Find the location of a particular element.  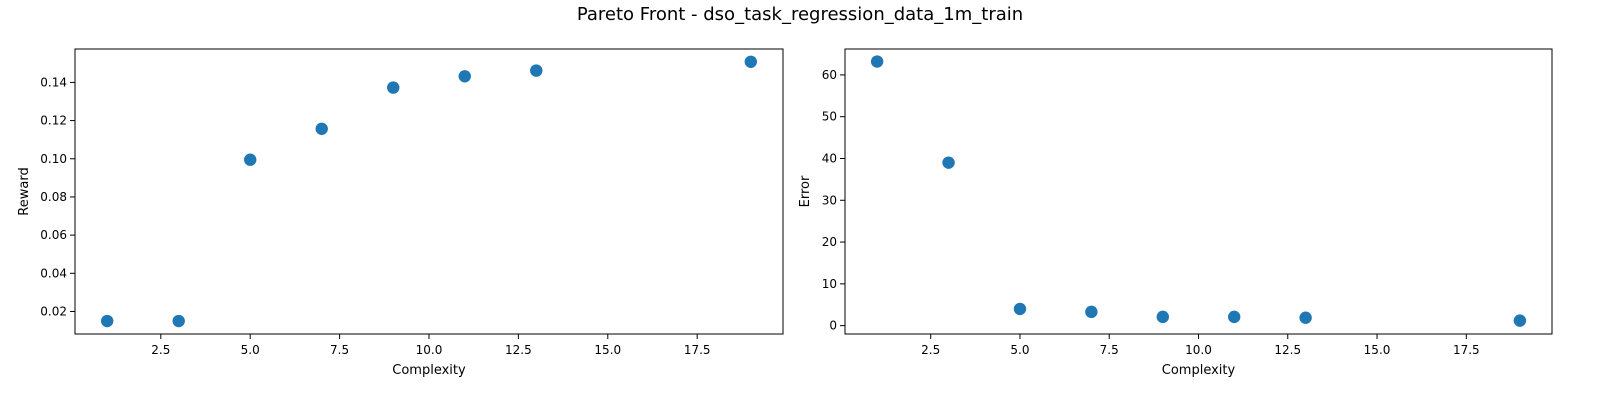

chart-reward-xtick-label: 10.0 is located at coordinates (429, 350).